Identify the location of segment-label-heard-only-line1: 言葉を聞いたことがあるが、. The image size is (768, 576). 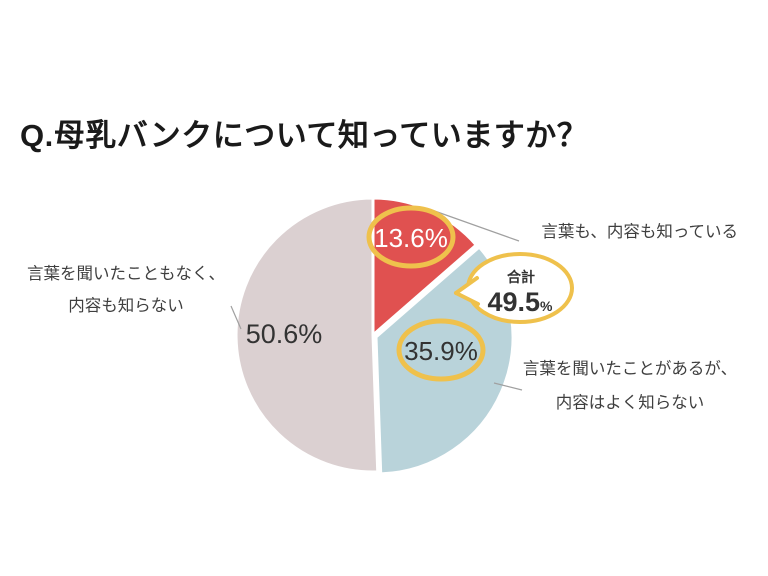
(630, 369).